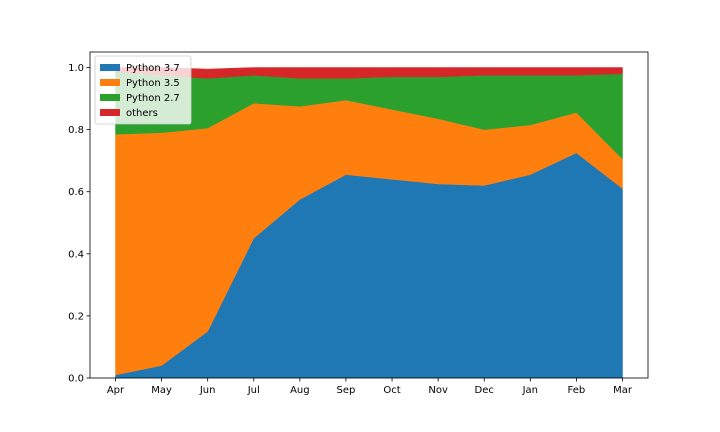 The width and height of the screenshot is (720, 432). I want to click on legend: Python 3.7 Python 3.5 Python 2.7 others, so click(143, 90).